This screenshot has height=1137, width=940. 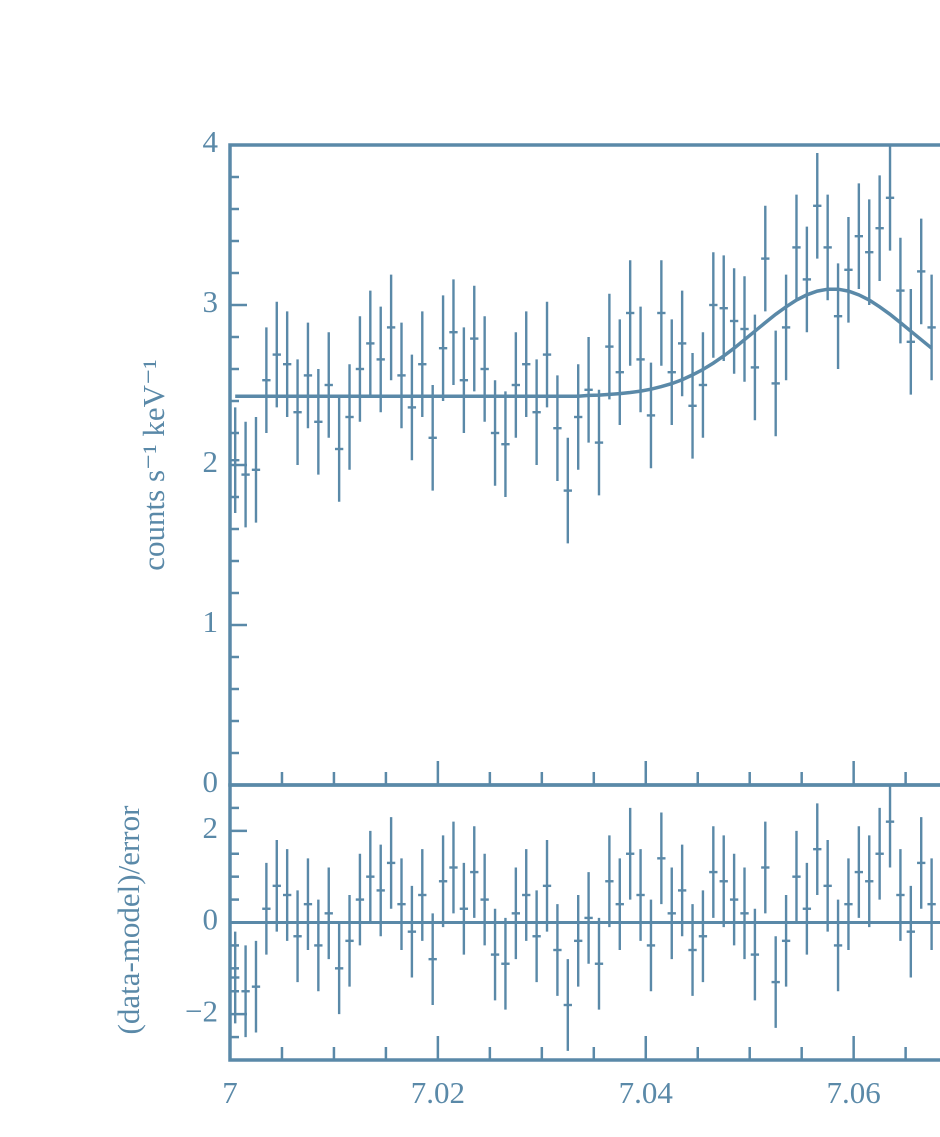 I want to click on y-tick-label: 3, so click(x=211, y=301).